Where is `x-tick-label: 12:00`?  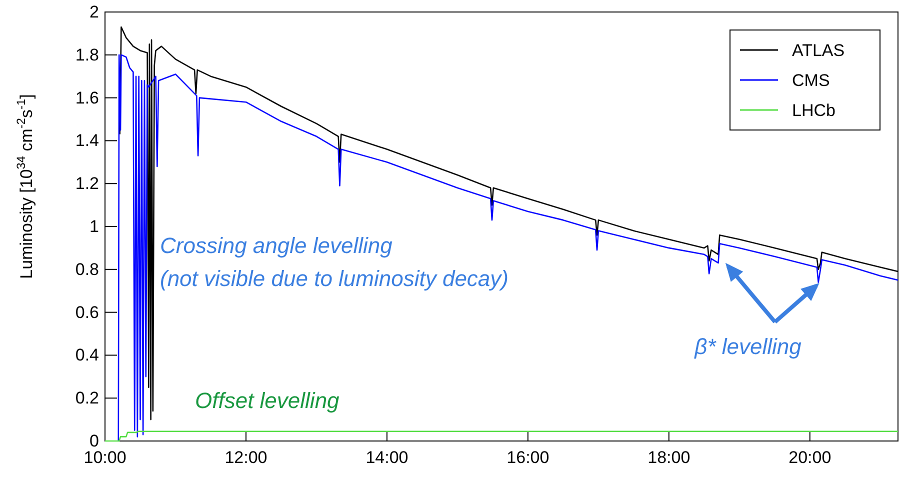 x-tick-label: 12:00 is located at coordinates (246, 458).